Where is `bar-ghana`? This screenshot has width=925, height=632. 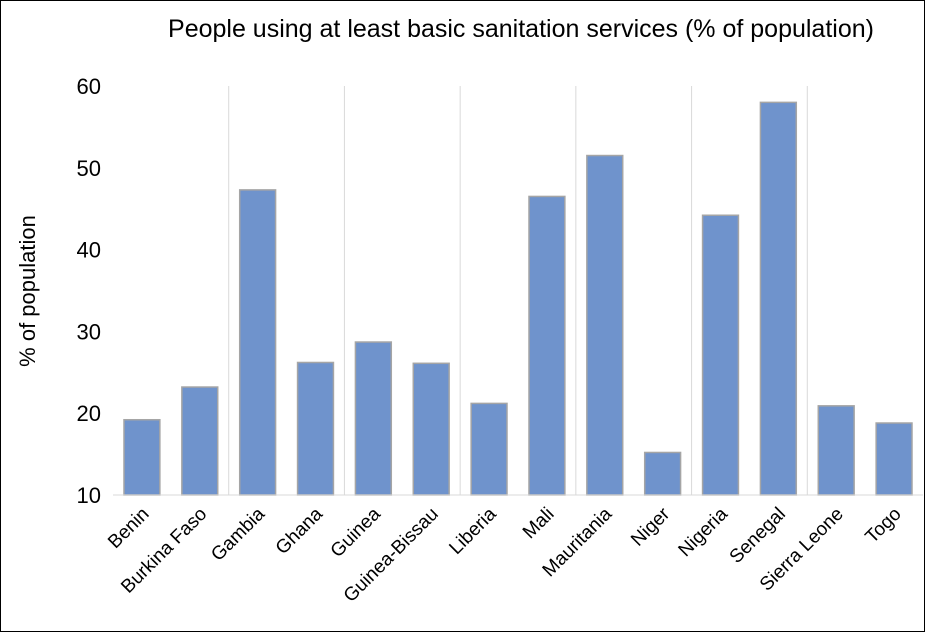
bar-ghana is located at coordinates (315, 428).